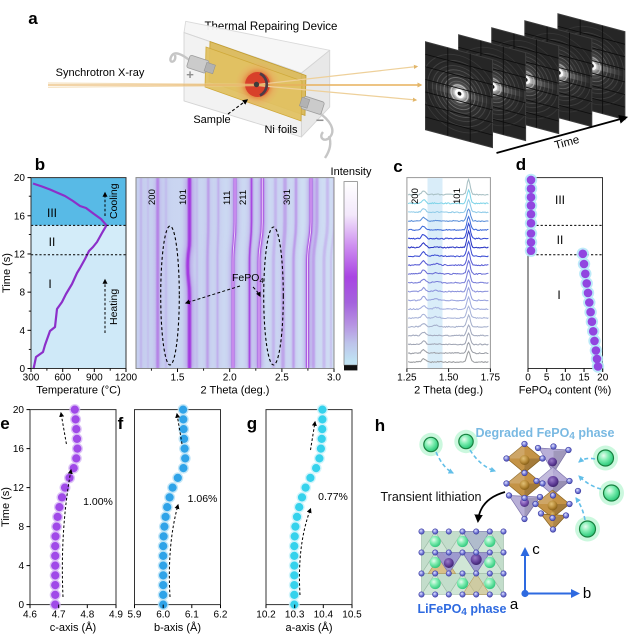  I want to click on svg-text: 10.2, so click(266, 615).